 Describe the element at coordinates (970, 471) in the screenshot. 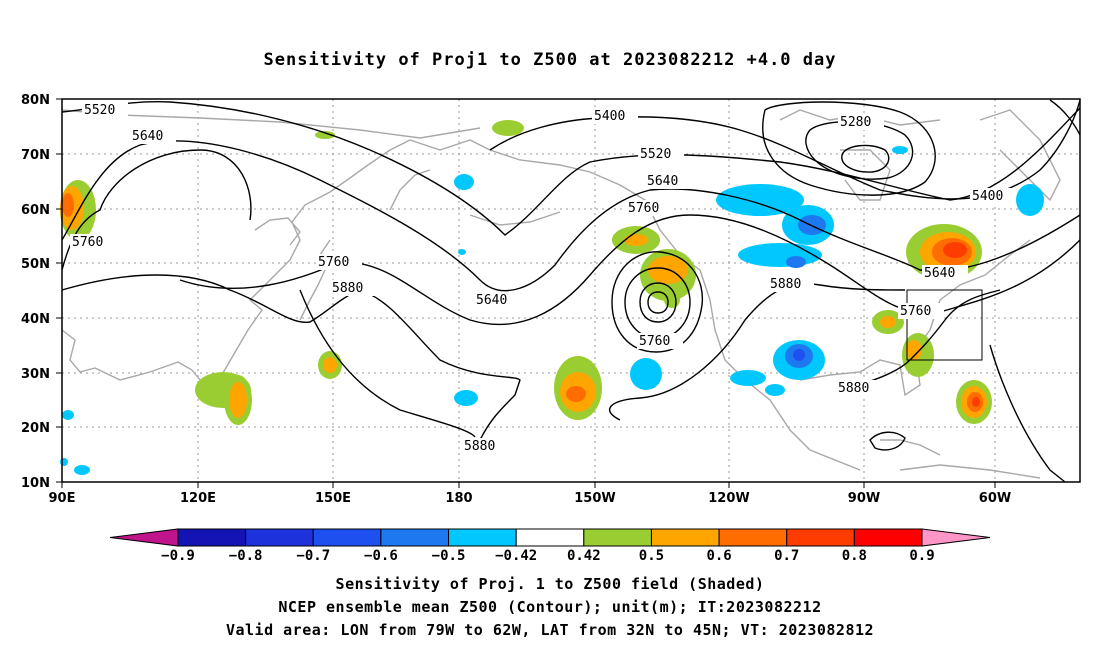

I see `south-america` at that location.